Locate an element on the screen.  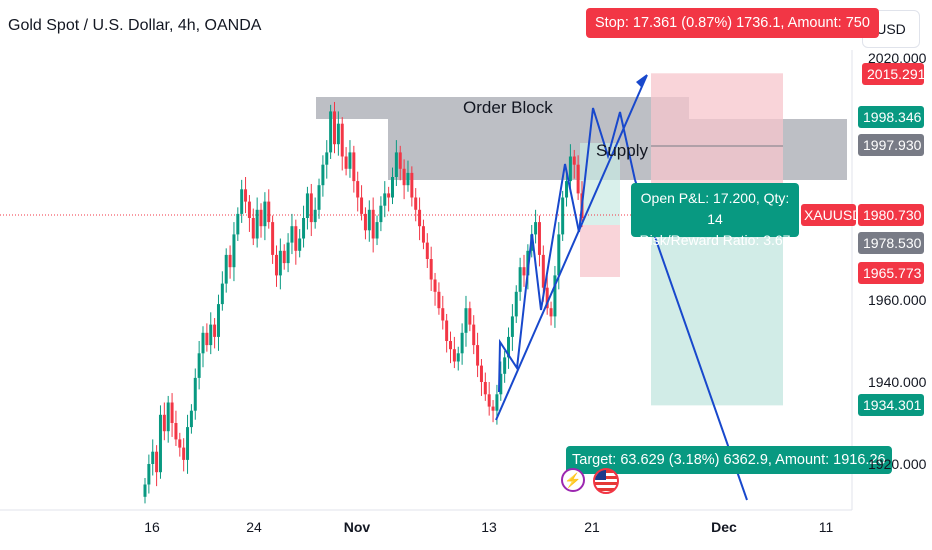
pnl-line-2: Risk/Reward Ratio: 3.67 is located at coordinates (715, 240).